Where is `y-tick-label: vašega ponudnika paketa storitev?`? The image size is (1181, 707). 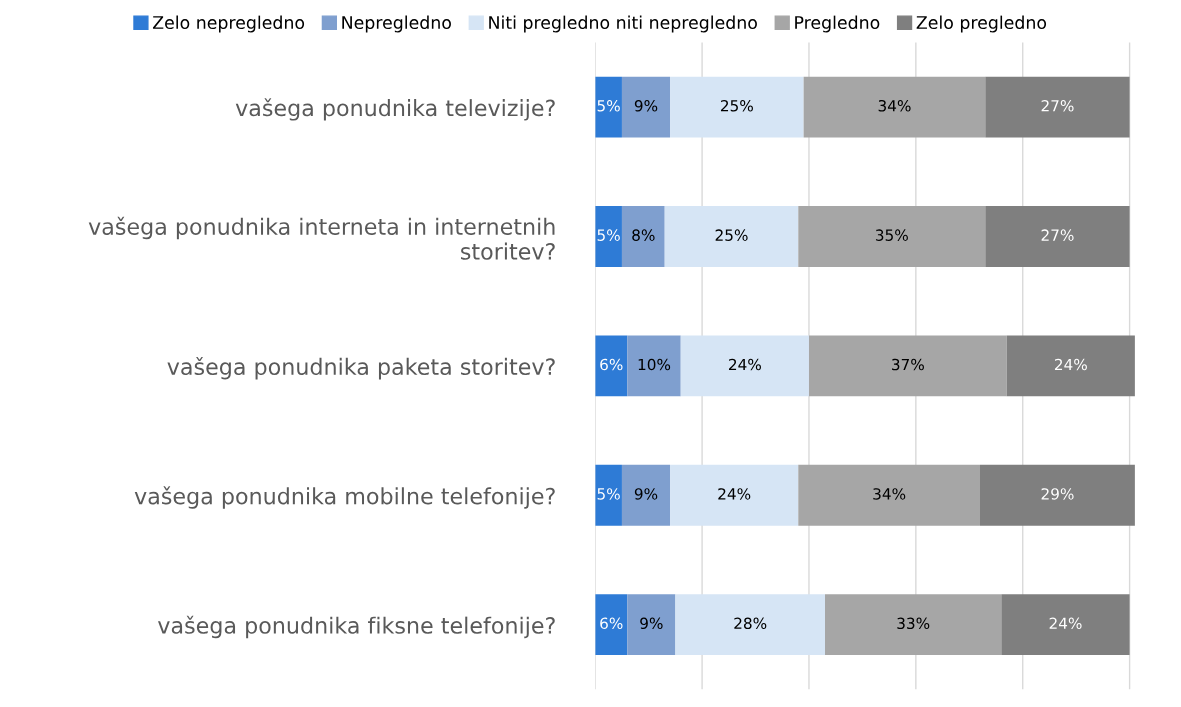
y-tick-label: vašega ponudnika paketa storitev? is located at coordinates (361, 368).